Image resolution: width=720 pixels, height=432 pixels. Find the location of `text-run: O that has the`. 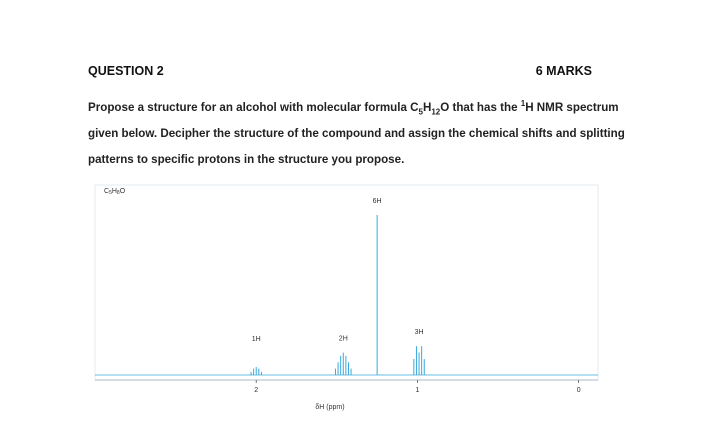

text-run: O that has the is located at coordinates (480, 107).